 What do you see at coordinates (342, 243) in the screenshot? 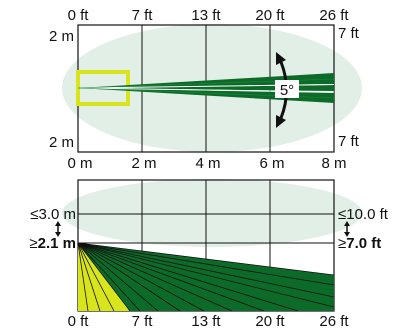
I see `side-right-lower-prefix: ≥` at bounding box center [342, 243].